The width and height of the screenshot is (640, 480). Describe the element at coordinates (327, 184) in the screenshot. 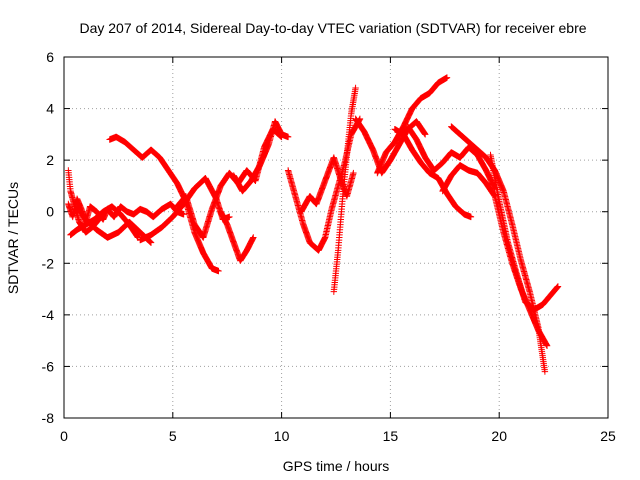

I see `series-sat-k` at that location.